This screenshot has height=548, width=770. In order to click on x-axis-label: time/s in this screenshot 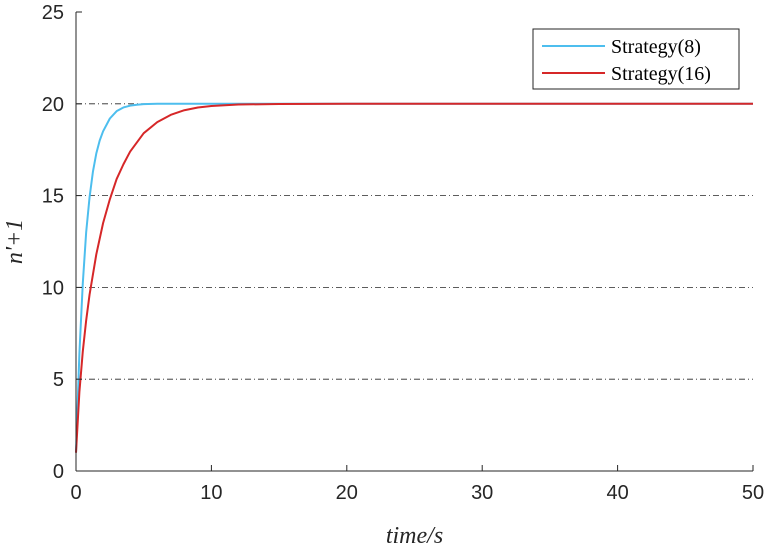, I will do `click(414, 535)`.